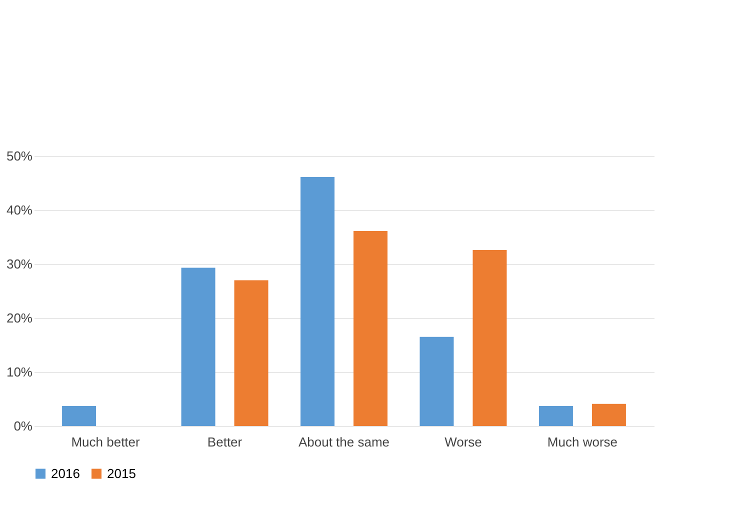 The image size is (736, 525). Describe the element at coordinates (463, 442) in the screenshot. I see `x-tick-label: Worse` at that location.